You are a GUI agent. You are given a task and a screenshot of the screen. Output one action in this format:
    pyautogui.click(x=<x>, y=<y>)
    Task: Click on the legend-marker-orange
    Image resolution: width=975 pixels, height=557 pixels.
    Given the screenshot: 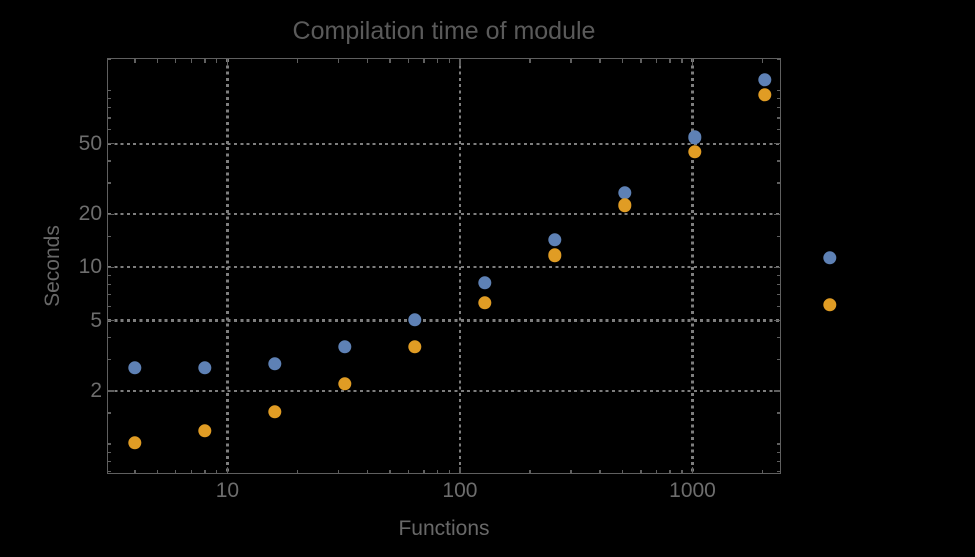 What is the action you would take?
    pyautogui.click(x=830, y=305)
    